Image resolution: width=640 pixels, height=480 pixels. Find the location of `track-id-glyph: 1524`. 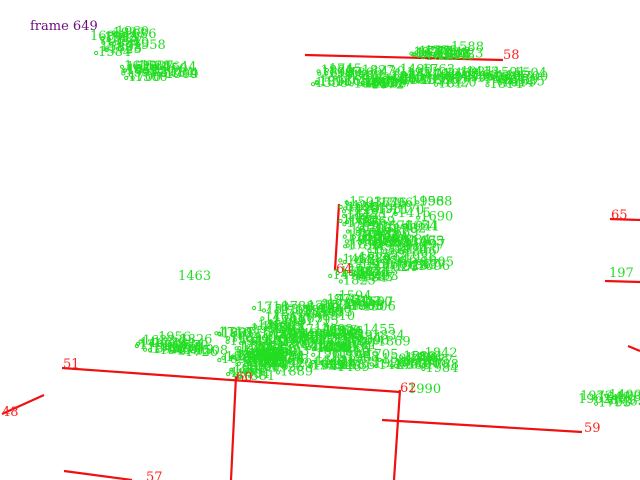

track-id-glyph: 1524 is located at coordinates (257, 347).